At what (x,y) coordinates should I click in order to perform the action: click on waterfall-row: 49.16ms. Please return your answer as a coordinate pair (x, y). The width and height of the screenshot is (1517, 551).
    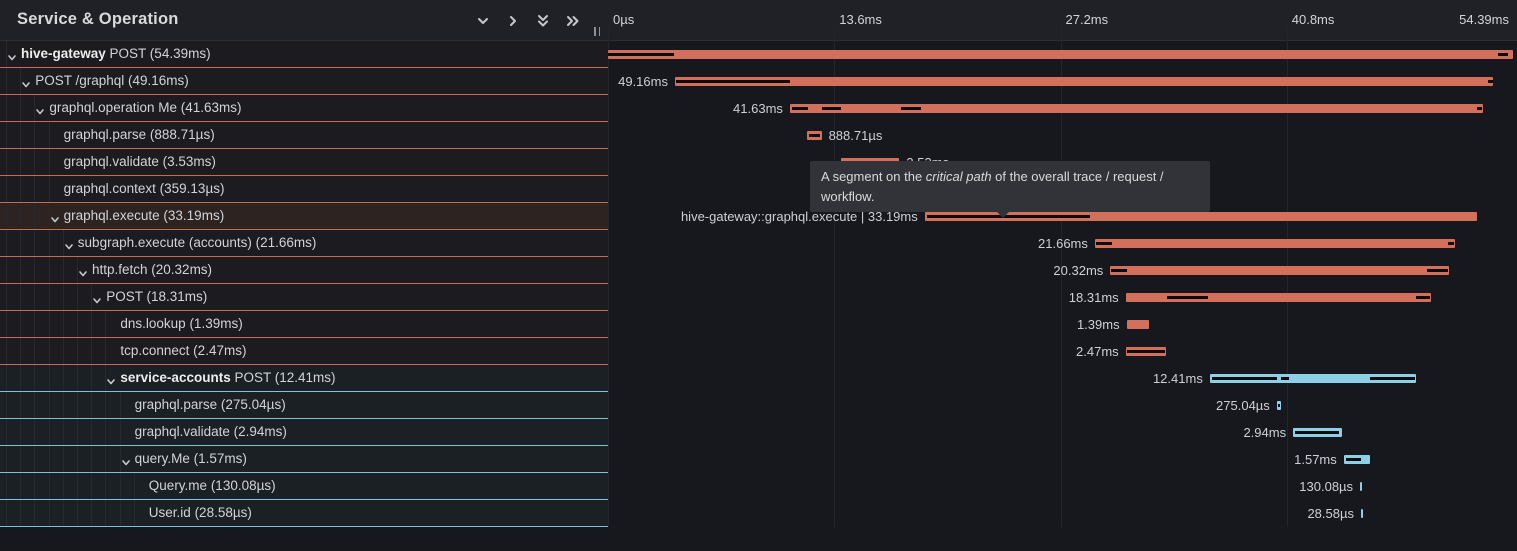
    Looking at the image, I should click on (1060, 81).